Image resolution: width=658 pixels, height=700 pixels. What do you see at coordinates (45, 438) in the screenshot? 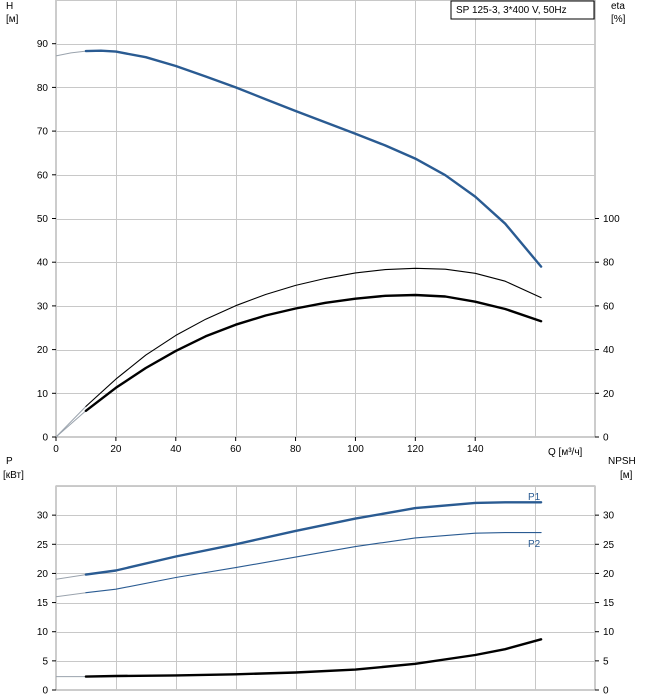
I see `top-left-tick-label: 0` at bounding box center [45, 438].